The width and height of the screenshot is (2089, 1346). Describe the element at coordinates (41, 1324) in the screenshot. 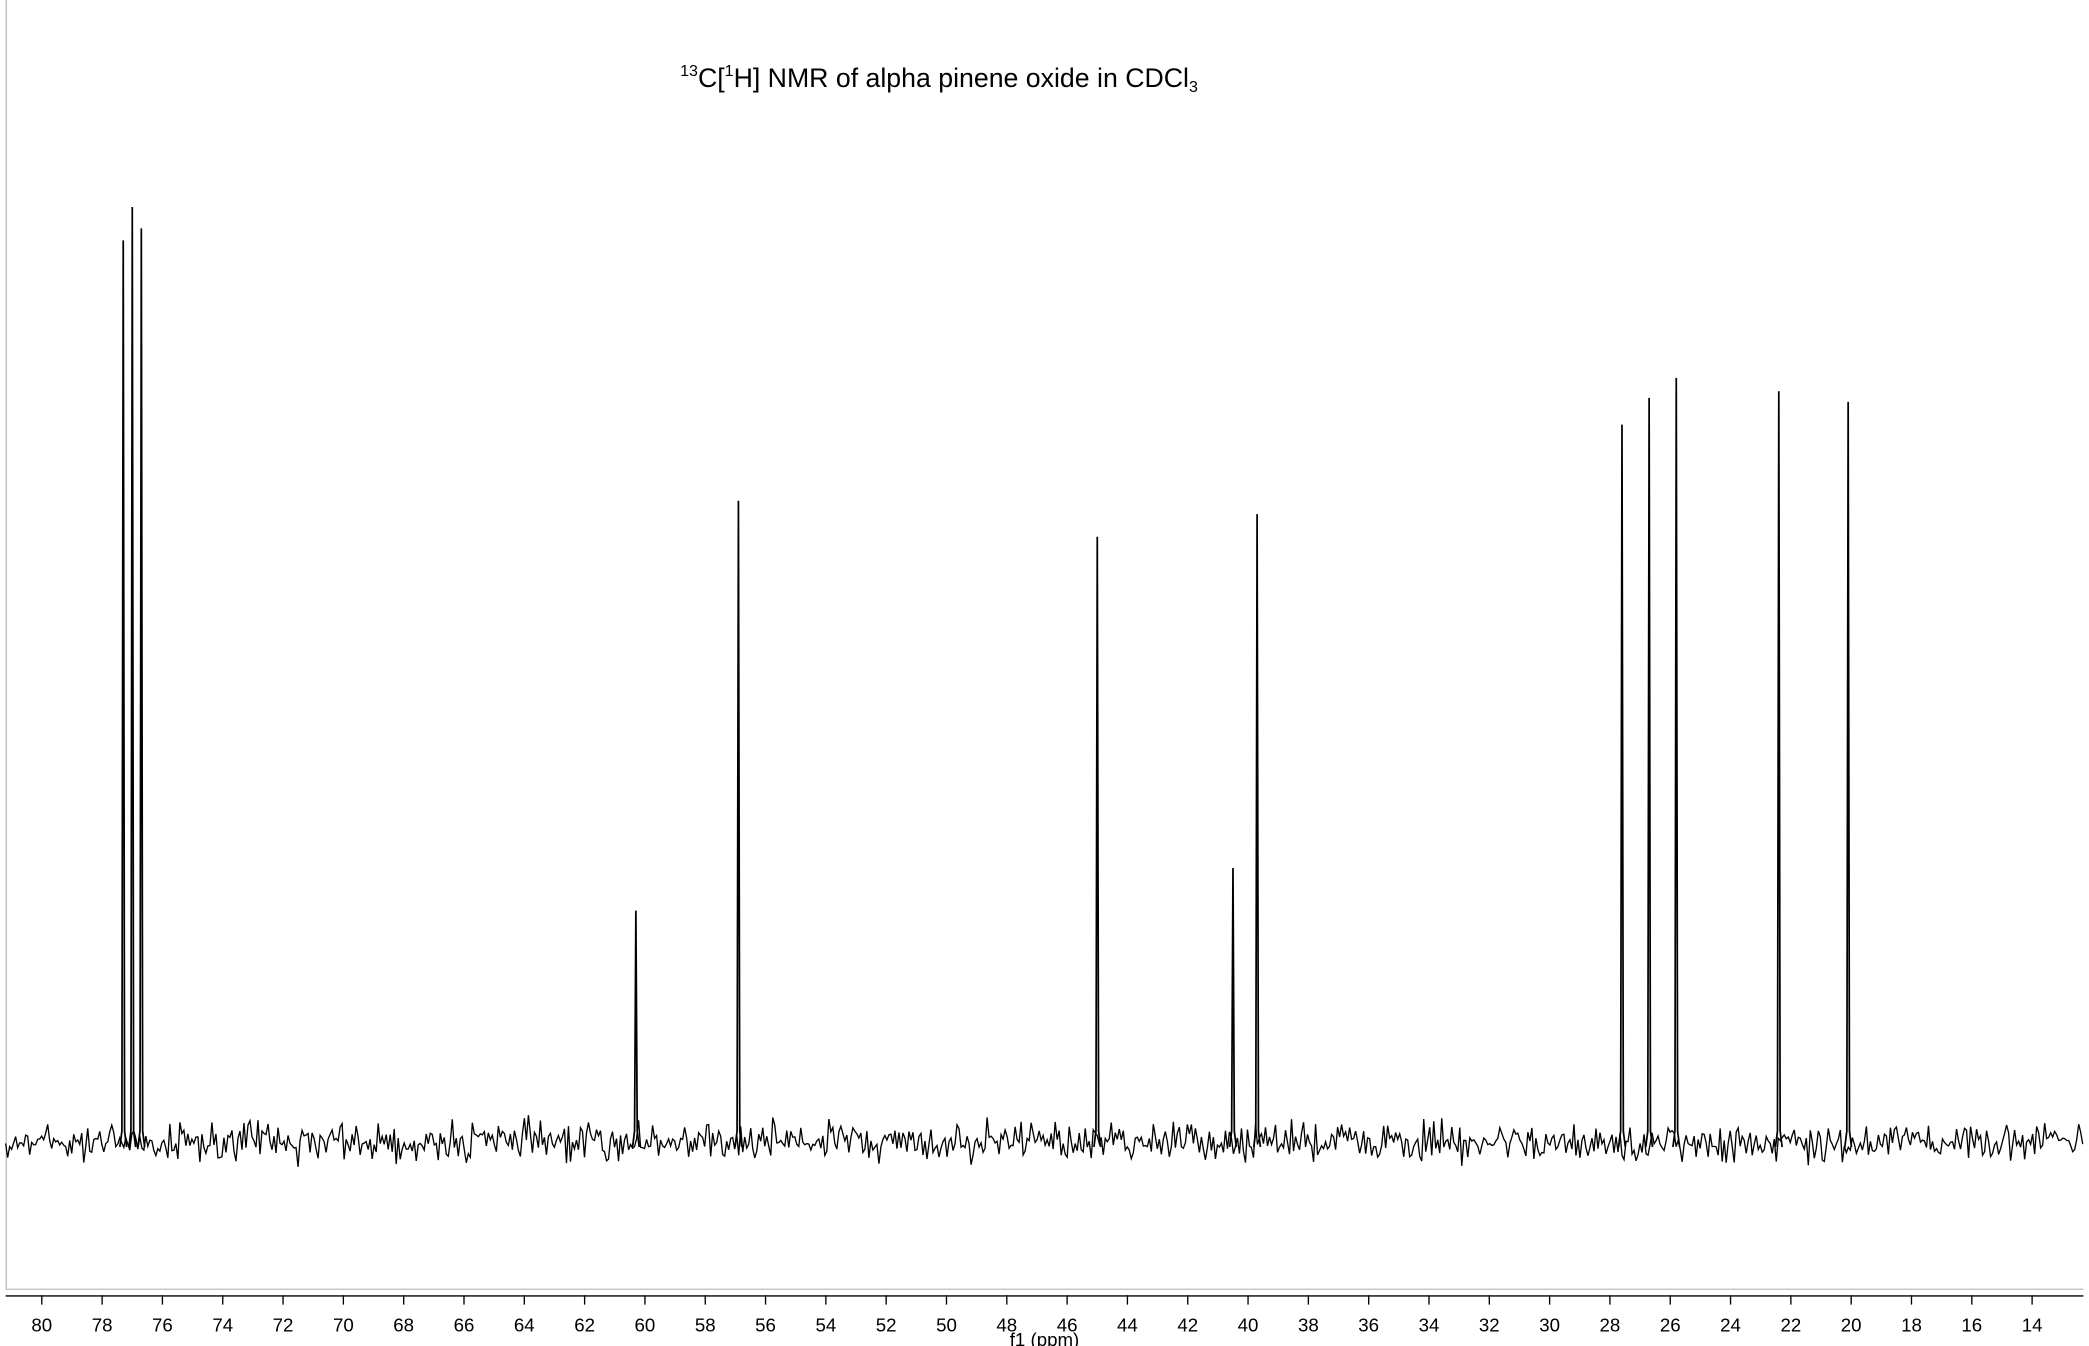

I see `x-tick-label: 80` at that location.